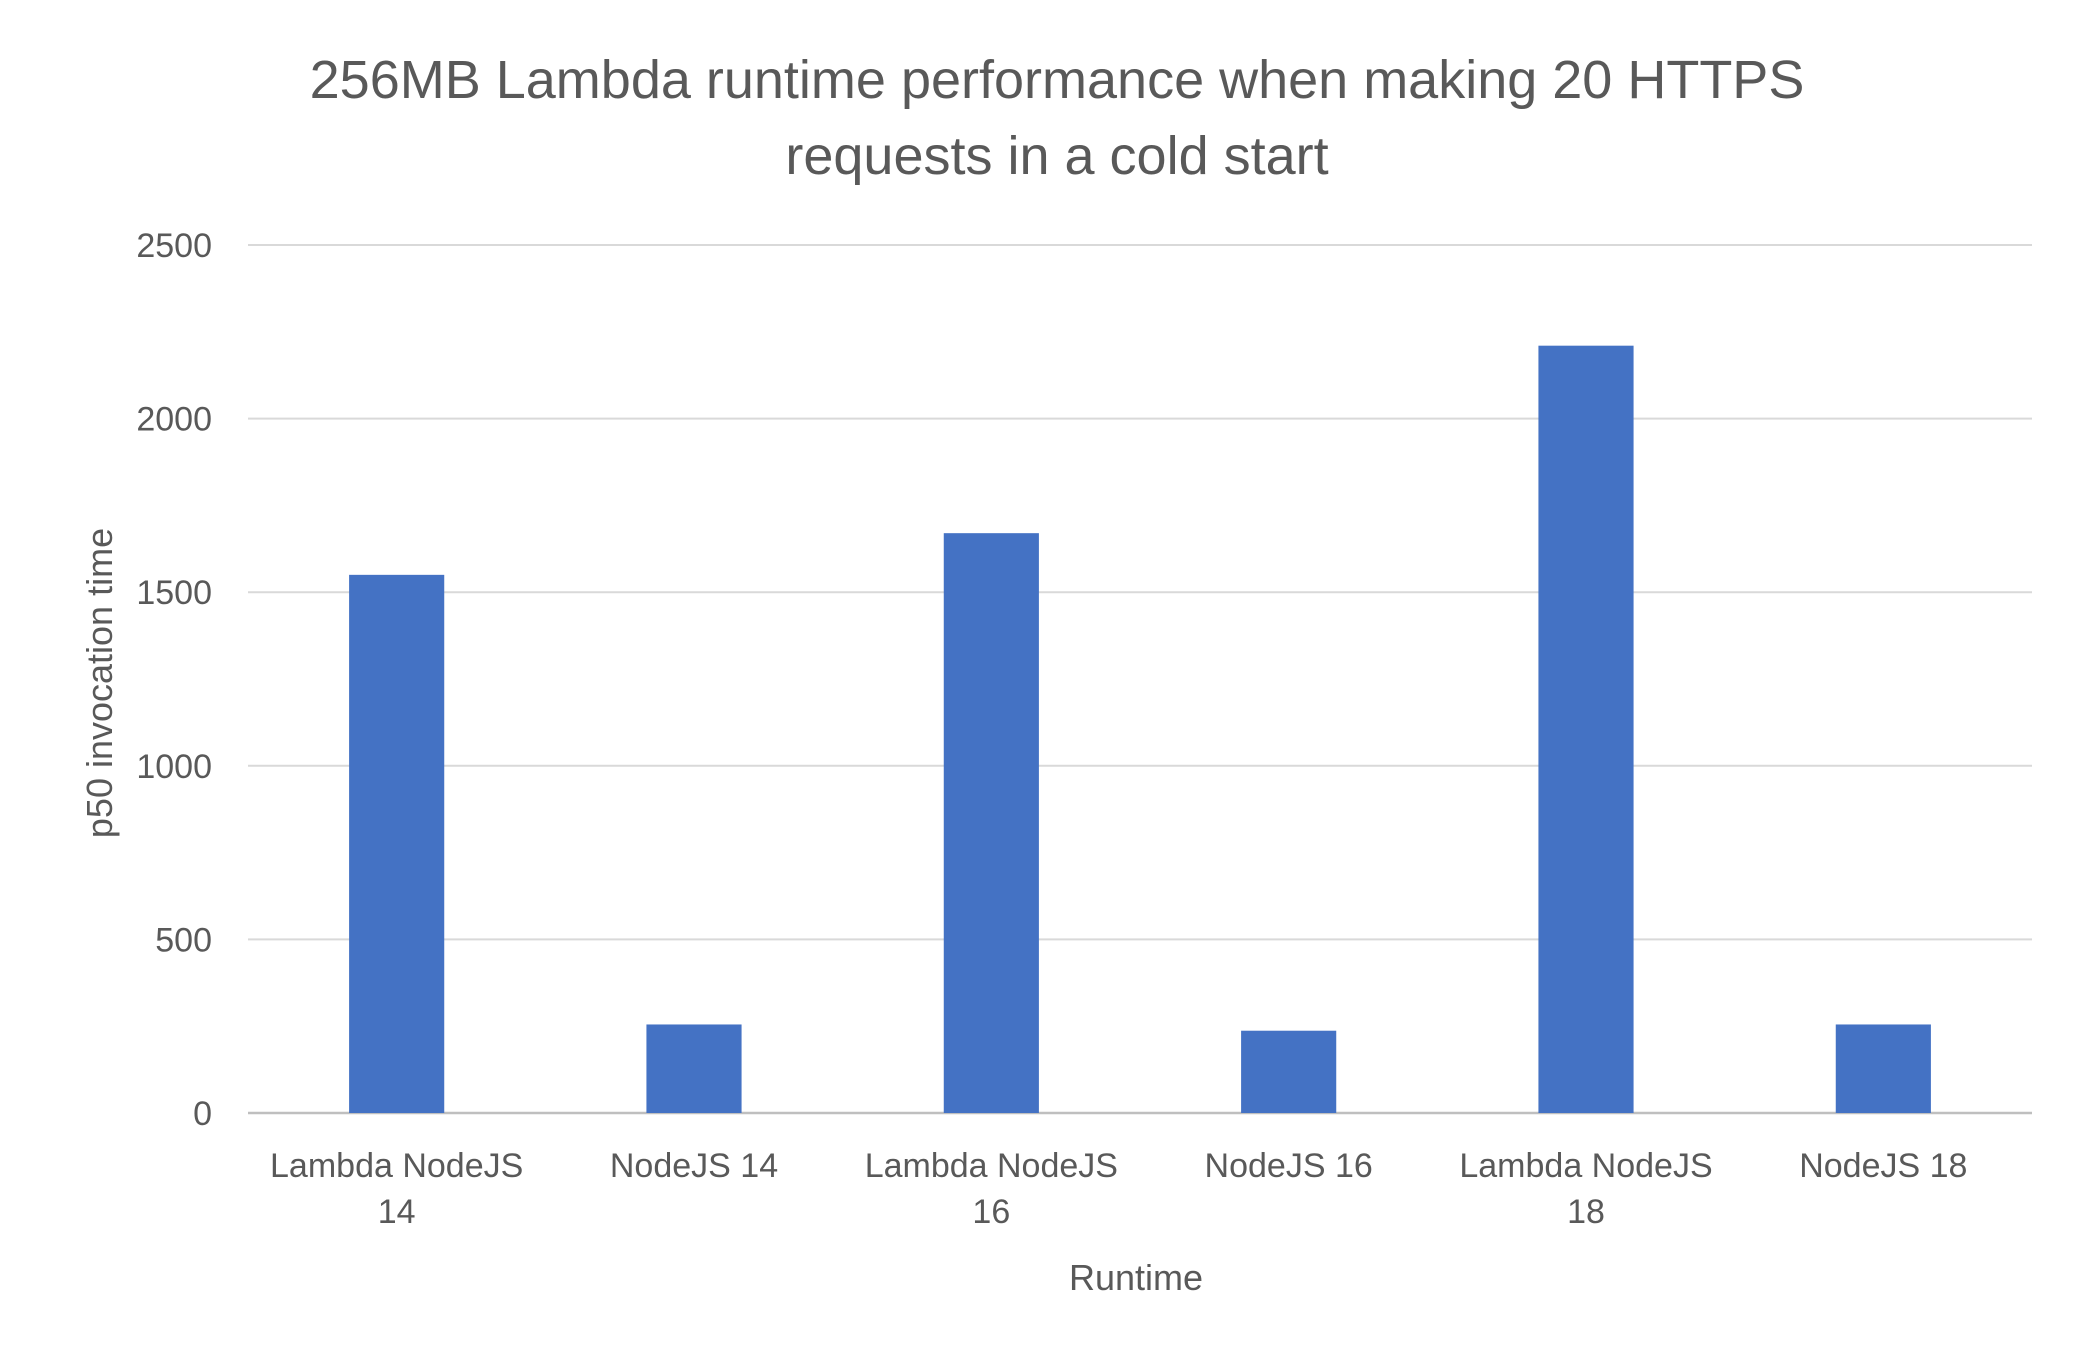 The image size is (2079, 1364). What do you see at coordinates (174, 767) in the screenshot?
I see `y-tick-label: 1000` at bounding box center [174, 767].